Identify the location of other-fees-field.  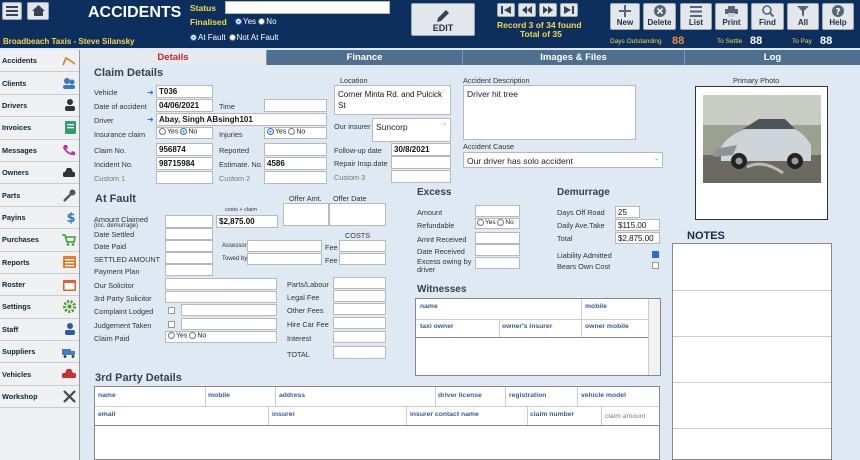
(359, 309).